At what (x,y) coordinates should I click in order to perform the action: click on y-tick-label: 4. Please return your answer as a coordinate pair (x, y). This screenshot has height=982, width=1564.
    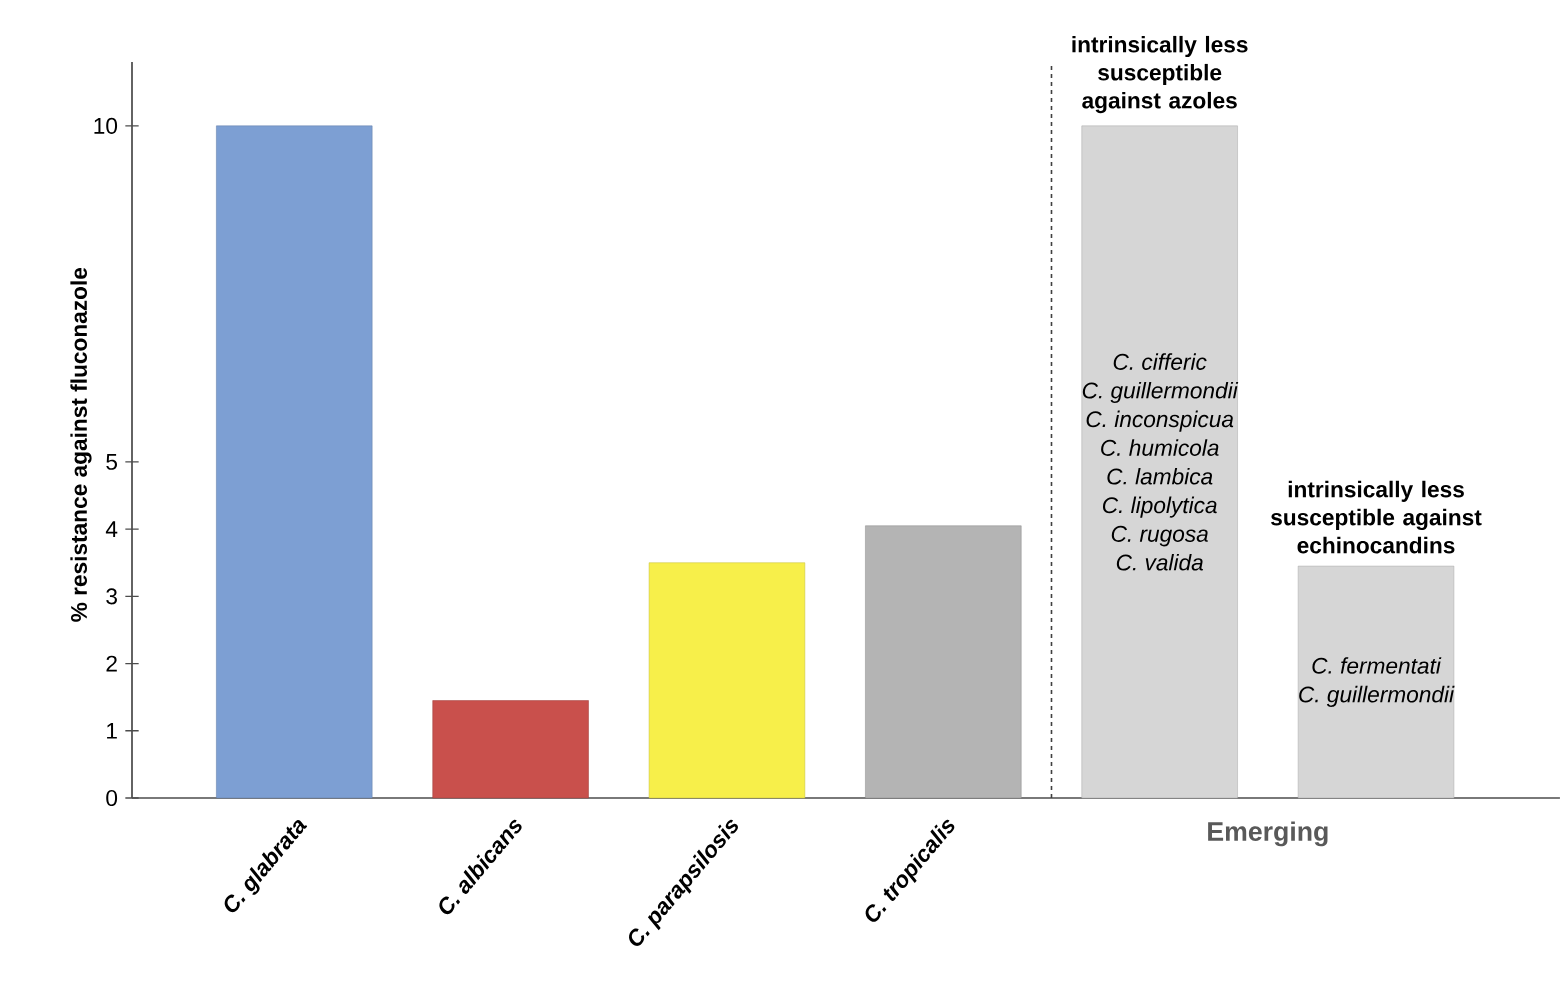
    Looking at the image, I should click on (111, 529).